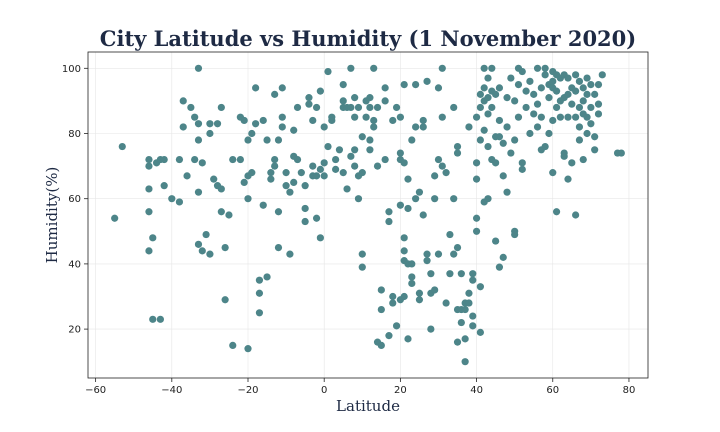 This screenshot has height=432, width=720. What do you see at coordinates (247, 390) in the screenshot?
I see `x-tick-label: −20` at bounding box center [247, 390].